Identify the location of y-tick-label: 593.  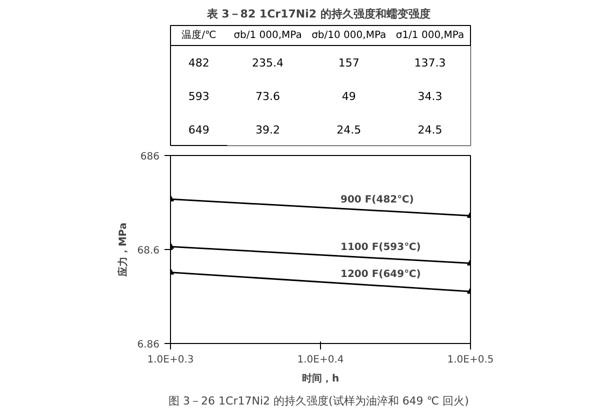
(199, 96).